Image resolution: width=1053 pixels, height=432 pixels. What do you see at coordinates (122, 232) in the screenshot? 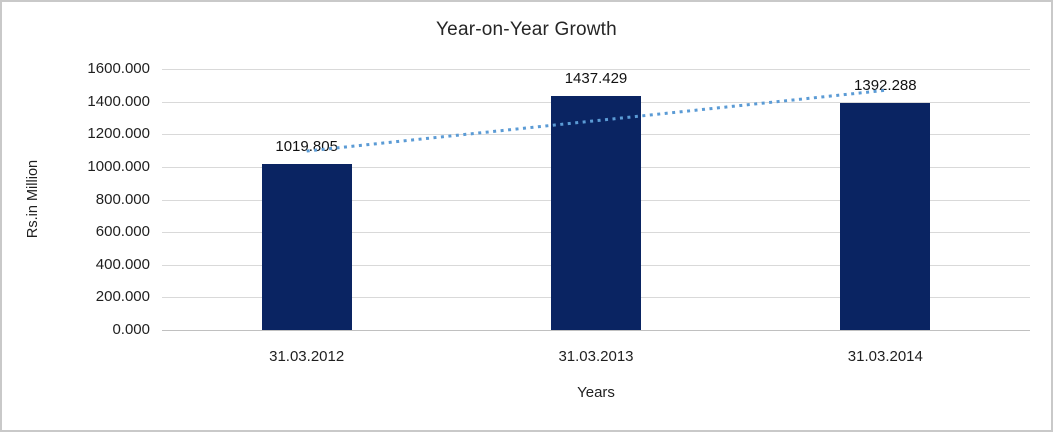
I see `y-axis-tick-label: 600.000` at bounding box center [122, 232].